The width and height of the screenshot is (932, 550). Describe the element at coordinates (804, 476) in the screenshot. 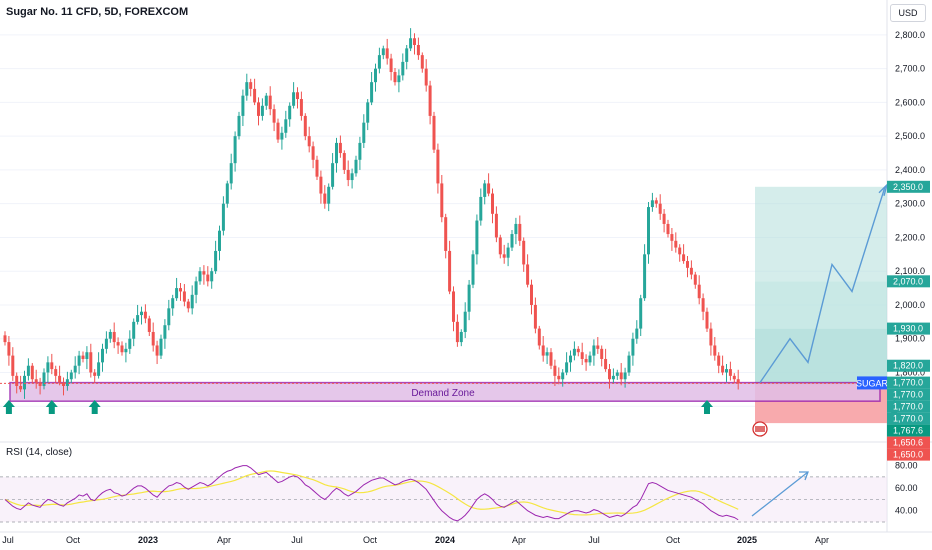

I see `rsi-projection-arrowhead-icon` at that location.